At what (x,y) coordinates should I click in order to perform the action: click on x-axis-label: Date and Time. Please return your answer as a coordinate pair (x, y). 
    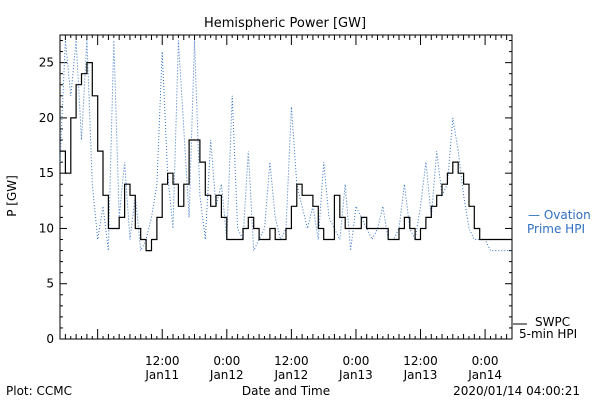
    Looking at the image, I should click on (286, 391).